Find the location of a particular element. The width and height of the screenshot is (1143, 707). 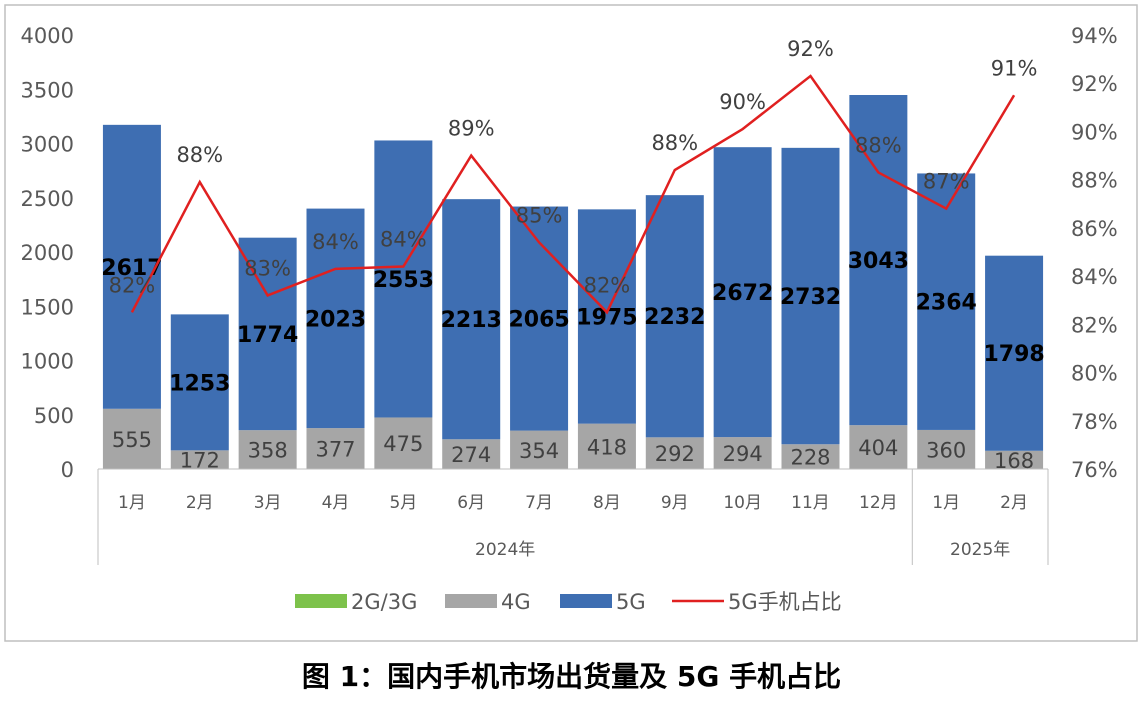

right-tick-label: 78% is located at coordinates (1094, 422).